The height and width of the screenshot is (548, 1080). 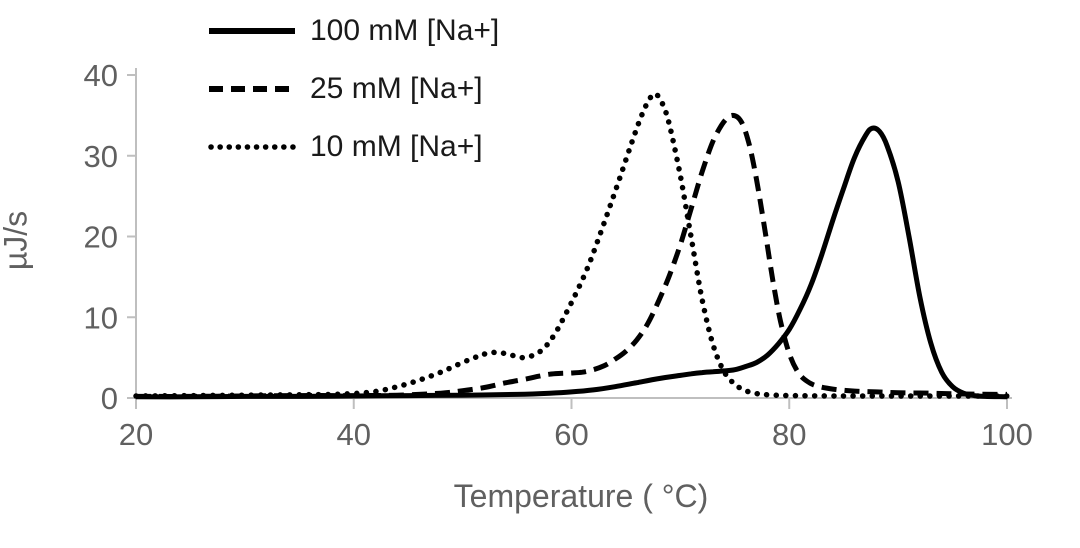 What do you see at coordinates (101, 237) in the screenshot?
I see `y-tick-label: 20` at bounding box center [101, 237].